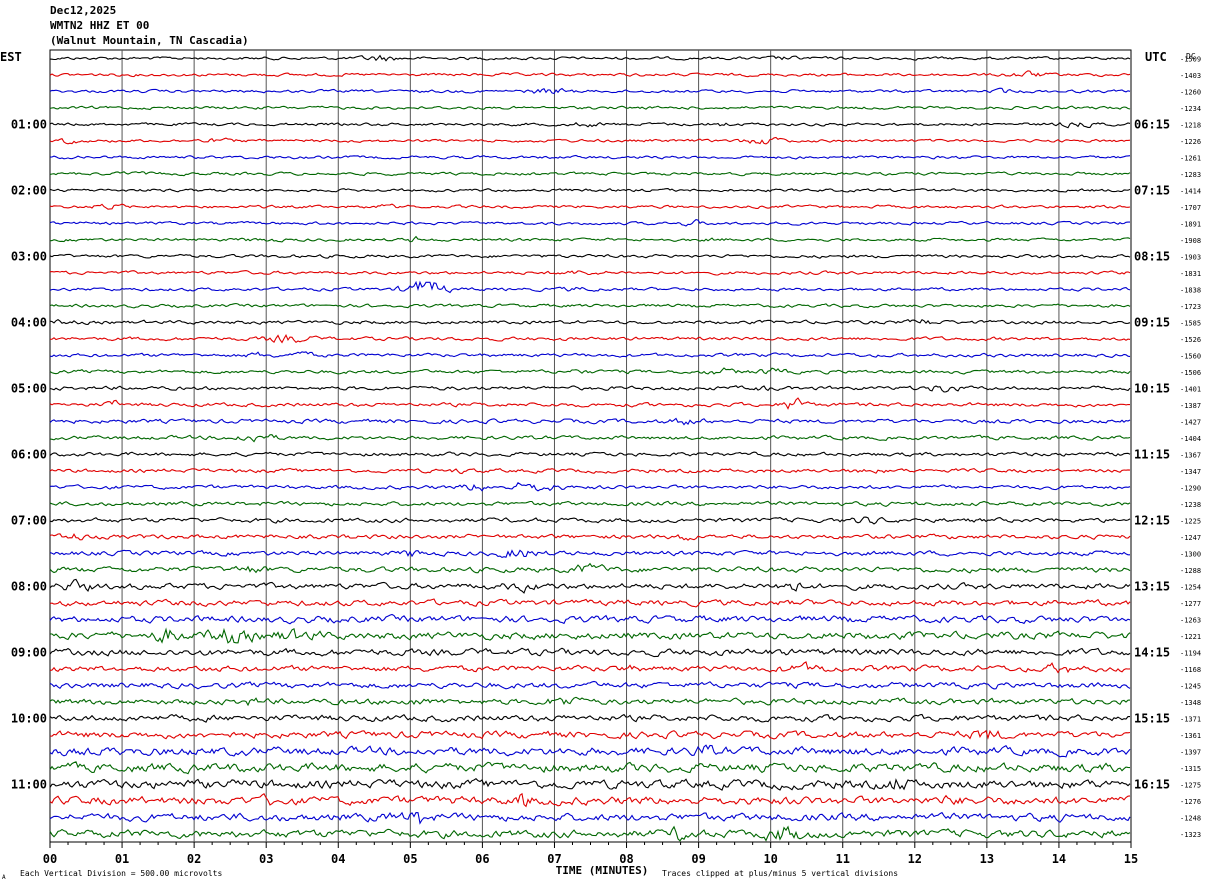  Describe the element at coordinates (1190, 488) in the screenshot. I see `dc-offset-value: -1290` at that location.